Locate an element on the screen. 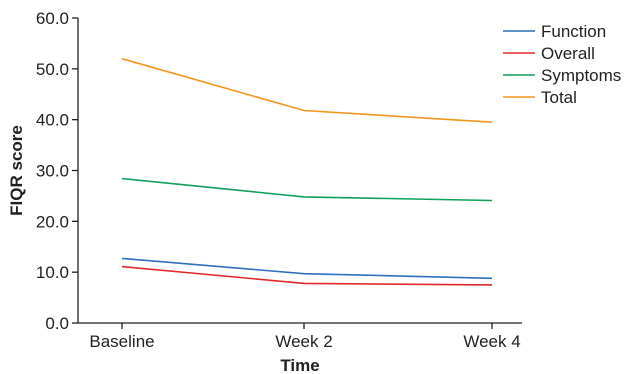  x-axis-title: Time is located at coordinates (299, 365).